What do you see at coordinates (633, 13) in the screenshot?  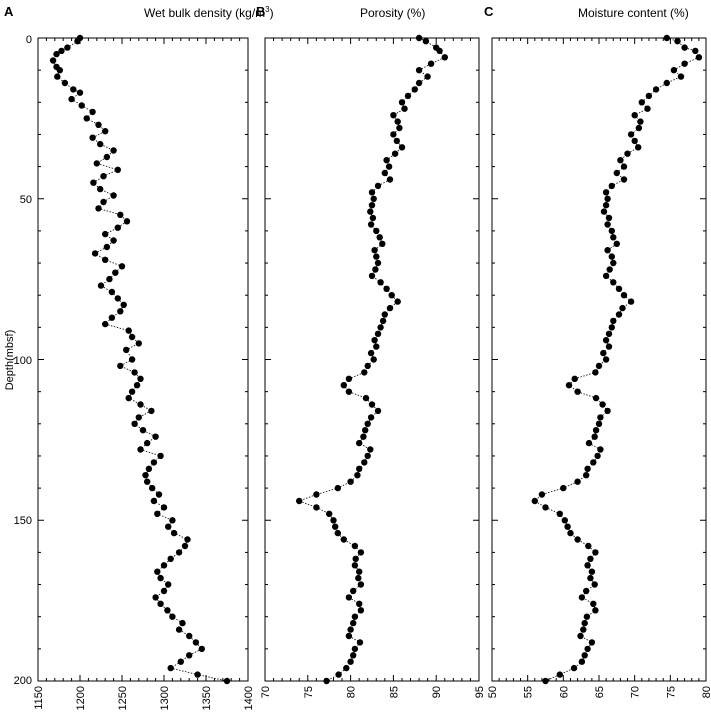 I see `panel-c-title: Moisture content (%)` at bounding box center [633, 13].